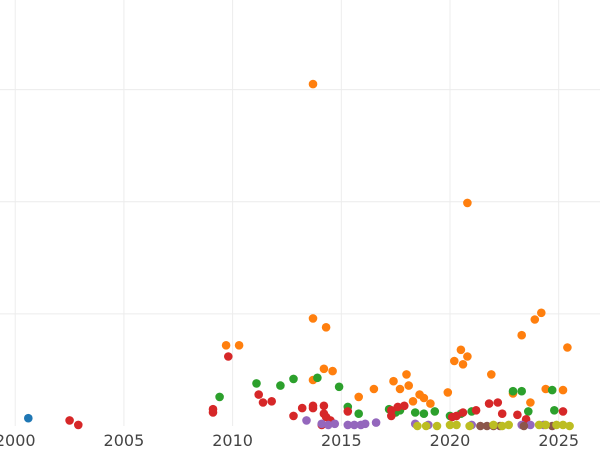 The width and height of the screenshot is (600, 450). Describe the element at coordinates (18, 440) in the screenshot. I see `x-tick-label-2000: 2000` at that location.